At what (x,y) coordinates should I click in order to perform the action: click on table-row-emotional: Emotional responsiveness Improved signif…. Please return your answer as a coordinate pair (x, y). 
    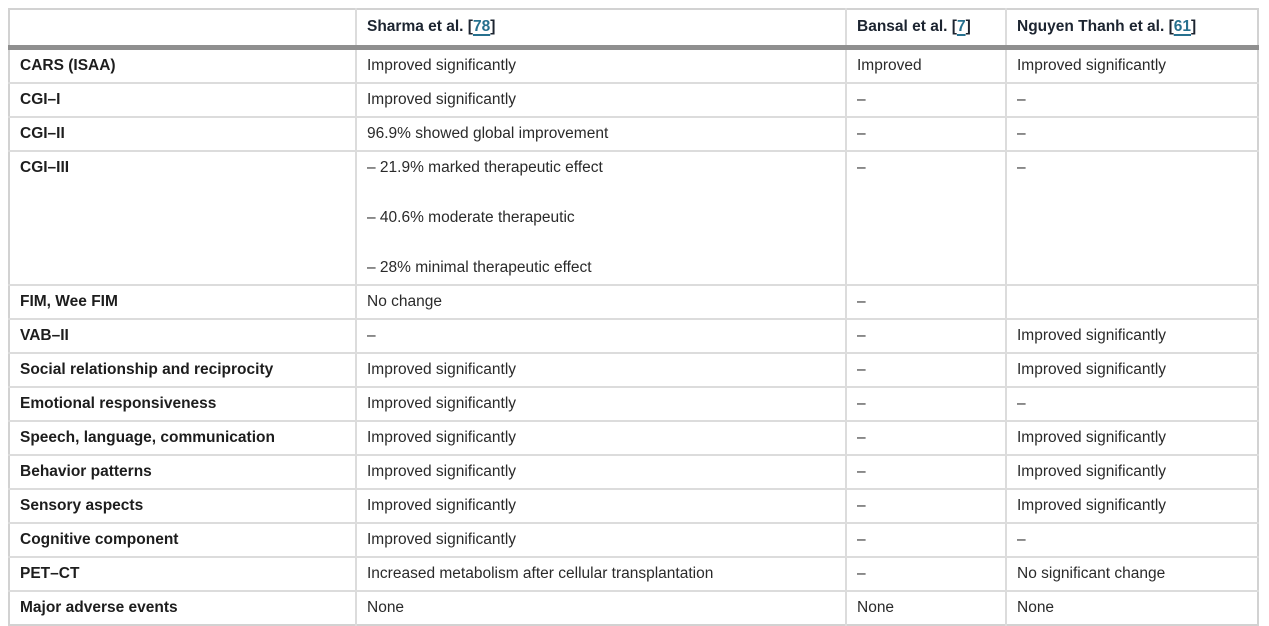
    Looking at the image, I should click on (633, 403).